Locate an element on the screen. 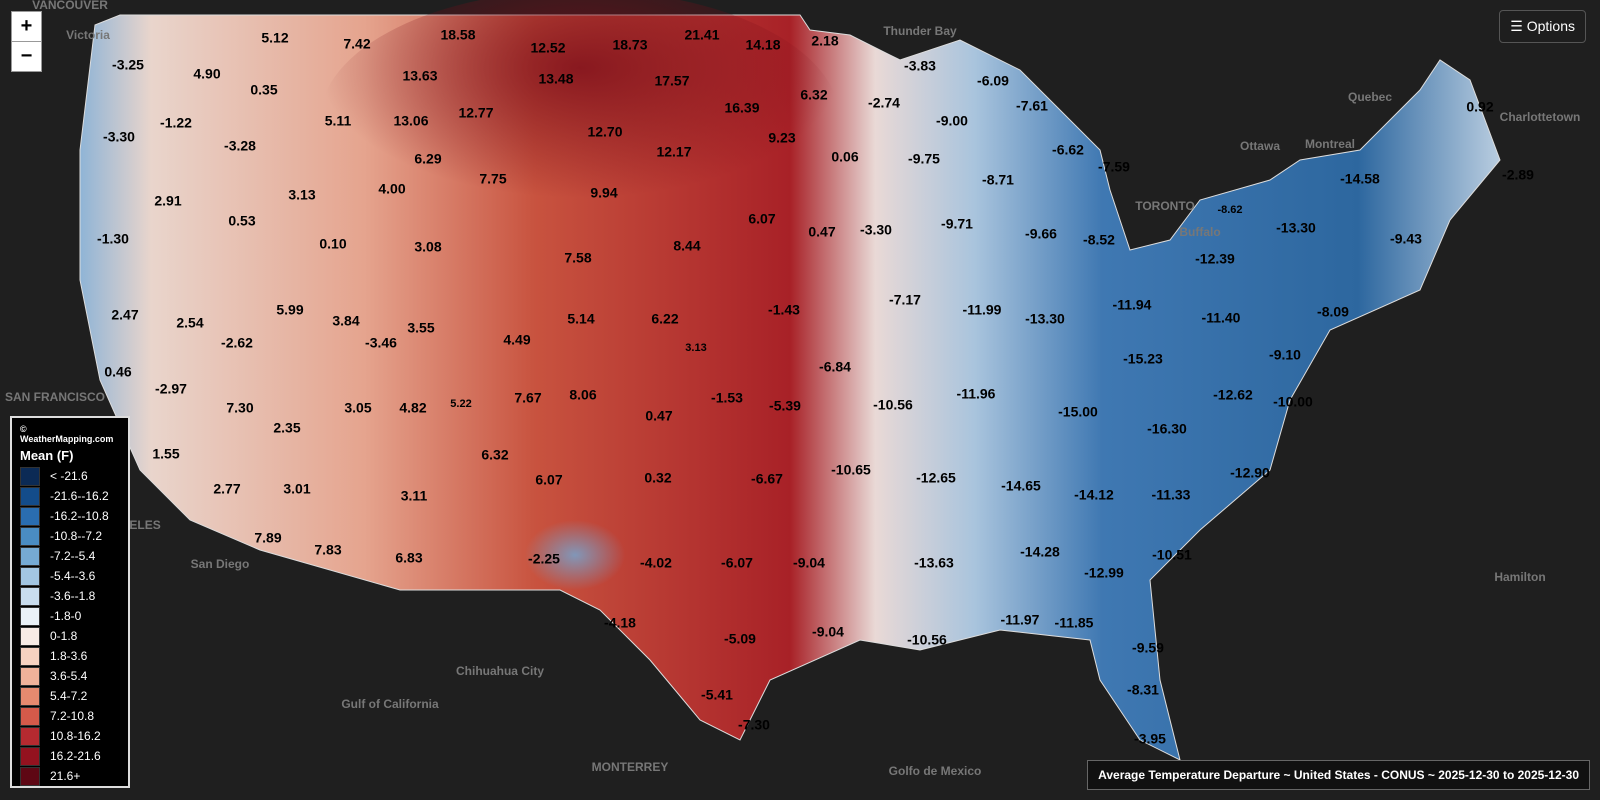 The width and height of the screenshot is (1600, 800). options-button: ☰ Options is located at coordinates (1542, 26).